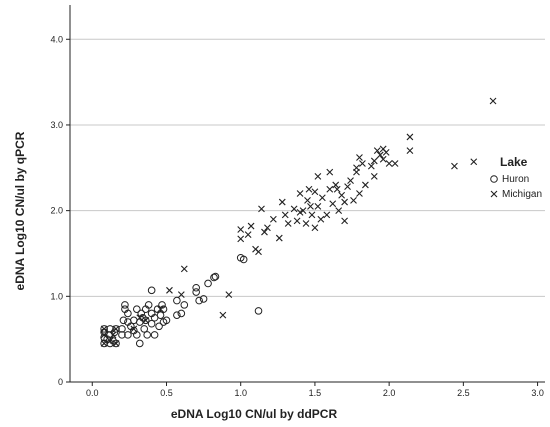  What do you see at coordinates (494, 194) in the screenshot?
I see `legend-marker-michigan` at bounding box center [494, 194].